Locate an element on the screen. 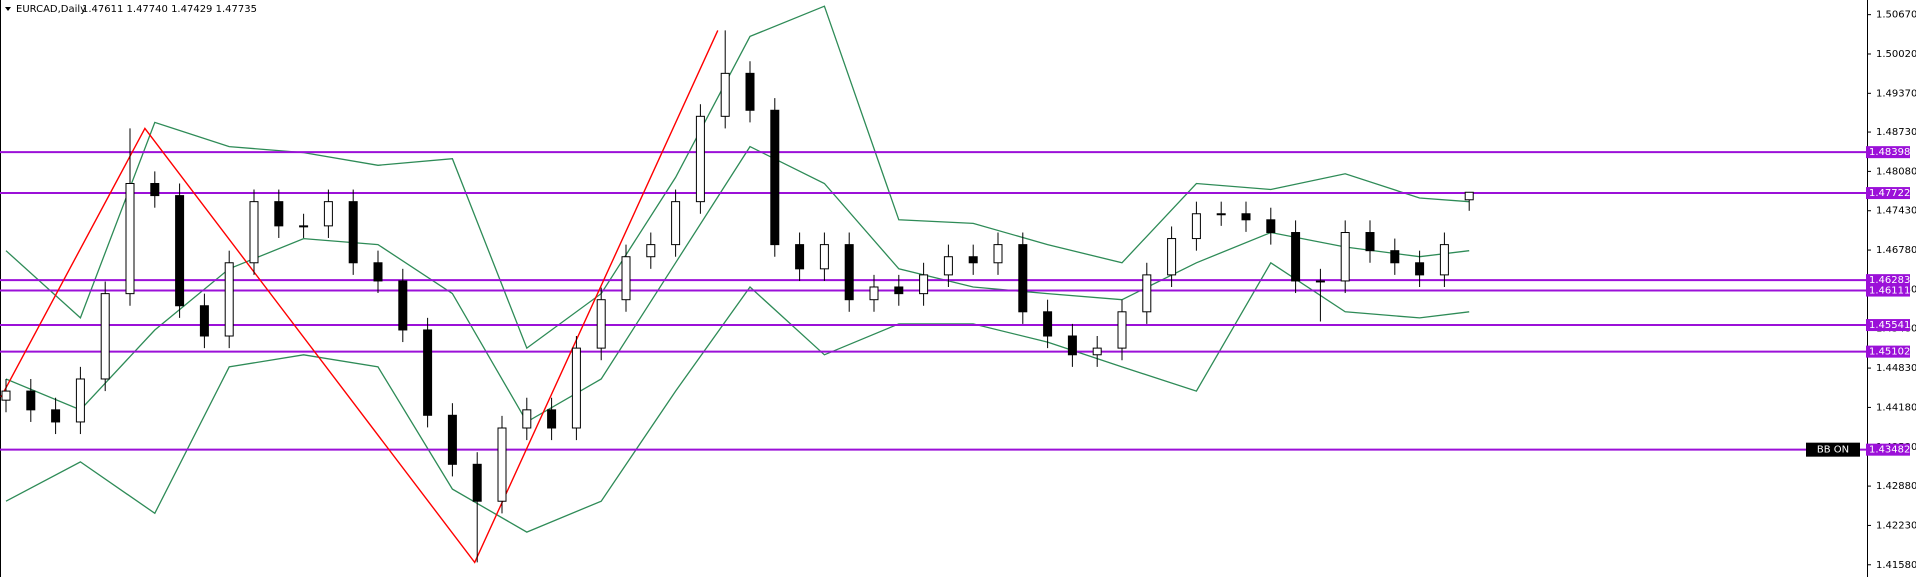  y-tick-label: 1.48730 is located at coordinates (1896, 132).